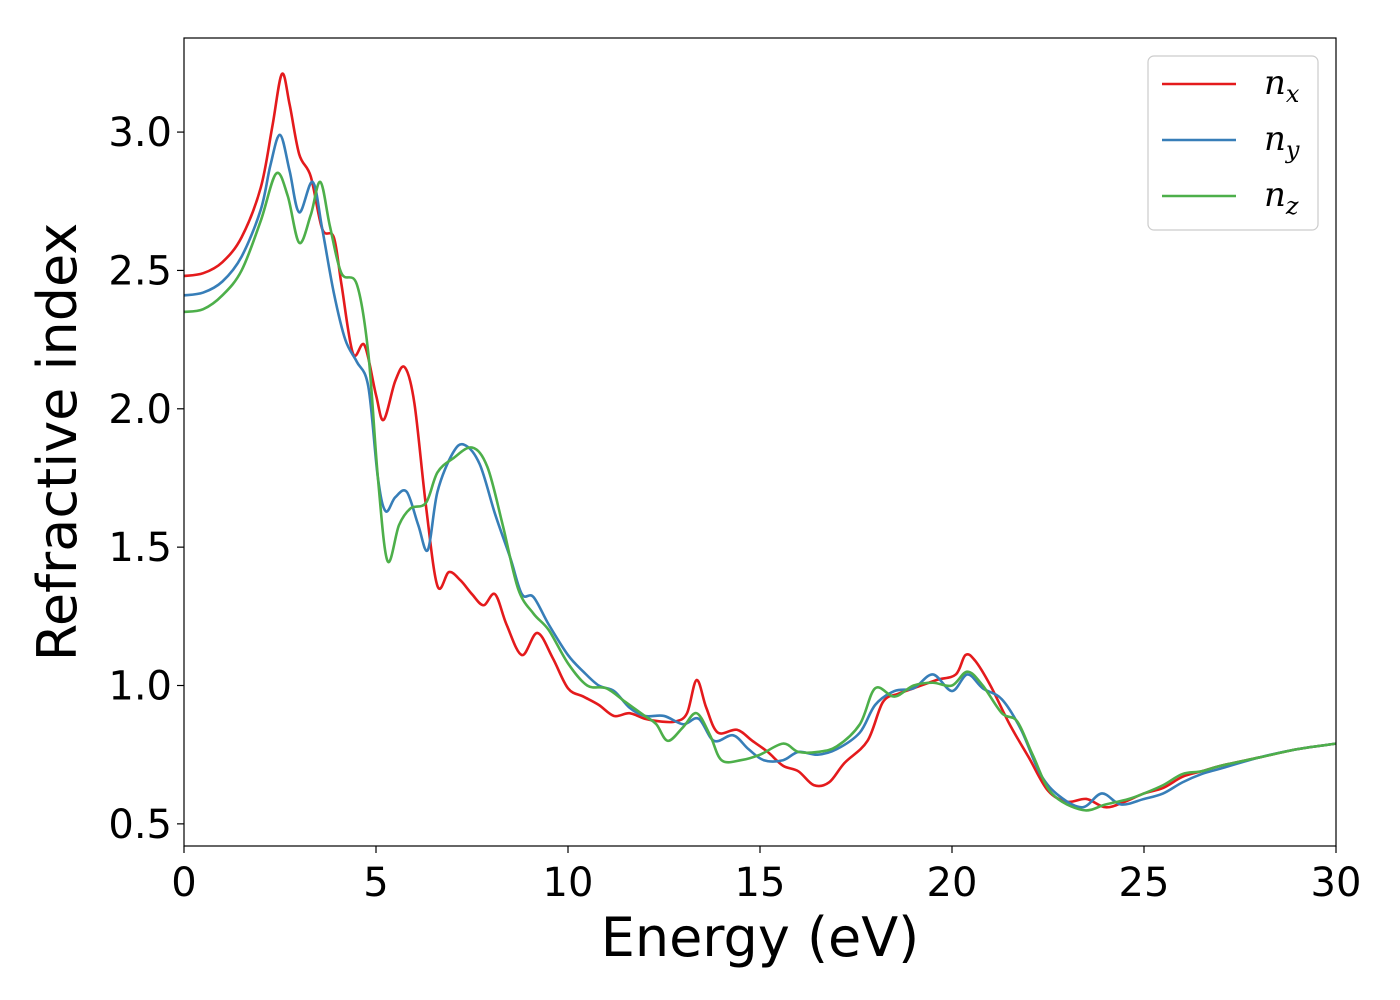 The height and width of the screenshot is (1000, 1400). Describe the element at coordinates (952, 883) in the screenshot. I see `x-tick-label: 20` at that location.